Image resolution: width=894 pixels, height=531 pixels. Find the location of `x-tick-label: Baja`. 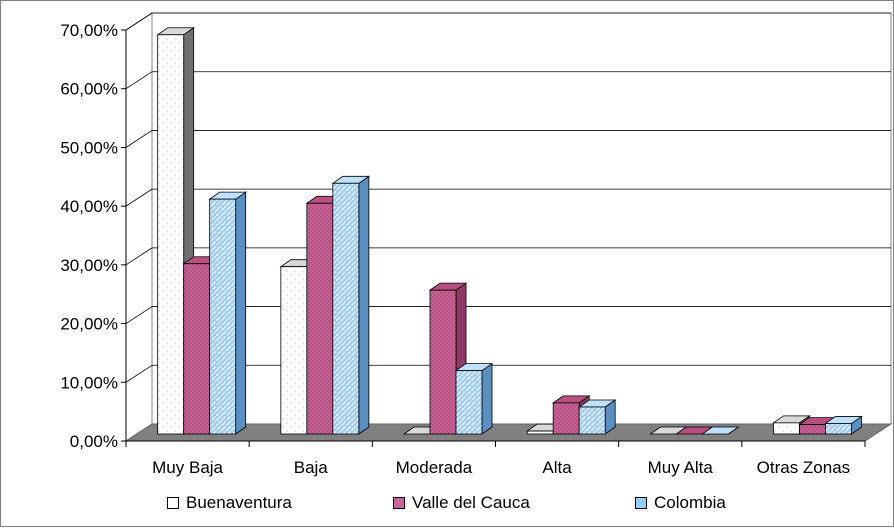

x-tick-label: Baja is located at coordinates (311, 467).